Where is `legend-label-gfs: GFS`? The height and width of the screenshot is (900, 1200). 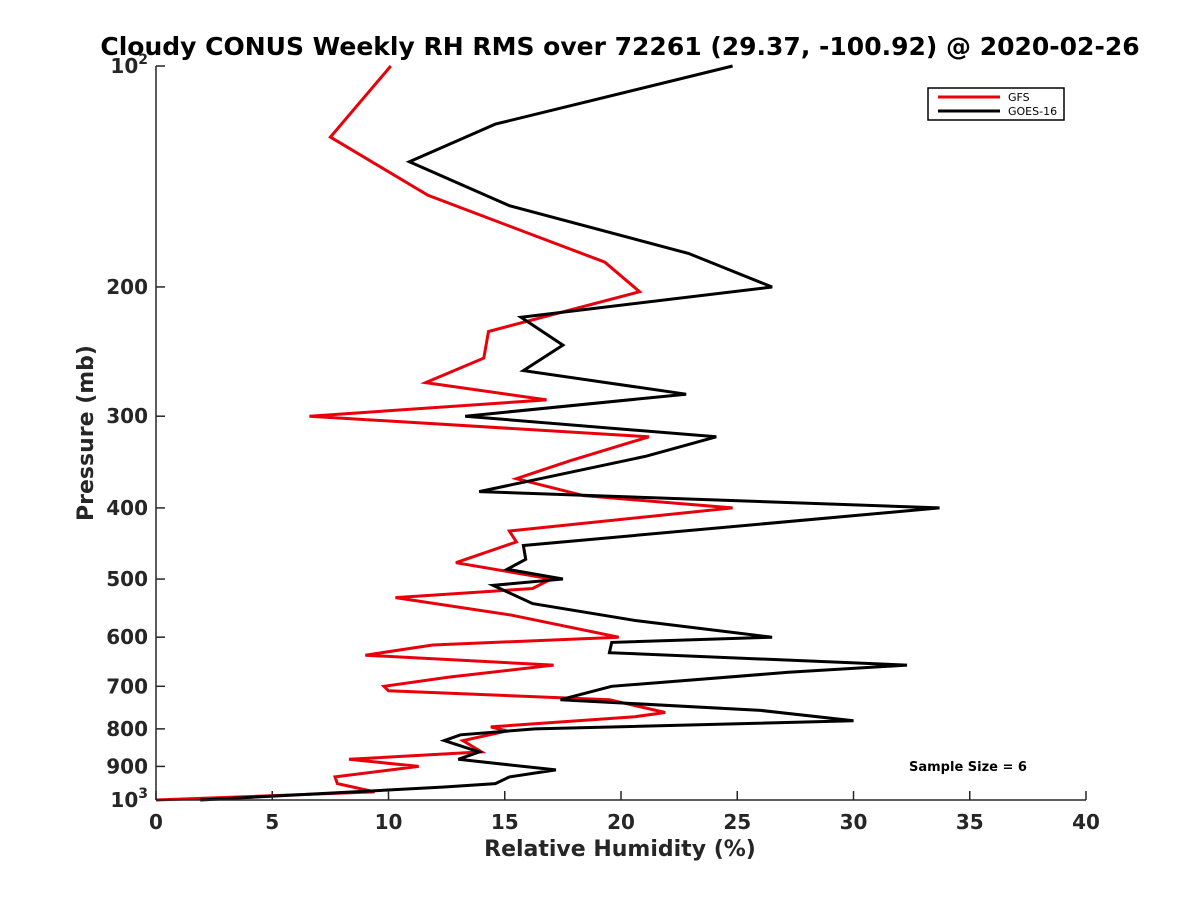
legend-label-gfs: GFS is located at coordinates (1019, 97).